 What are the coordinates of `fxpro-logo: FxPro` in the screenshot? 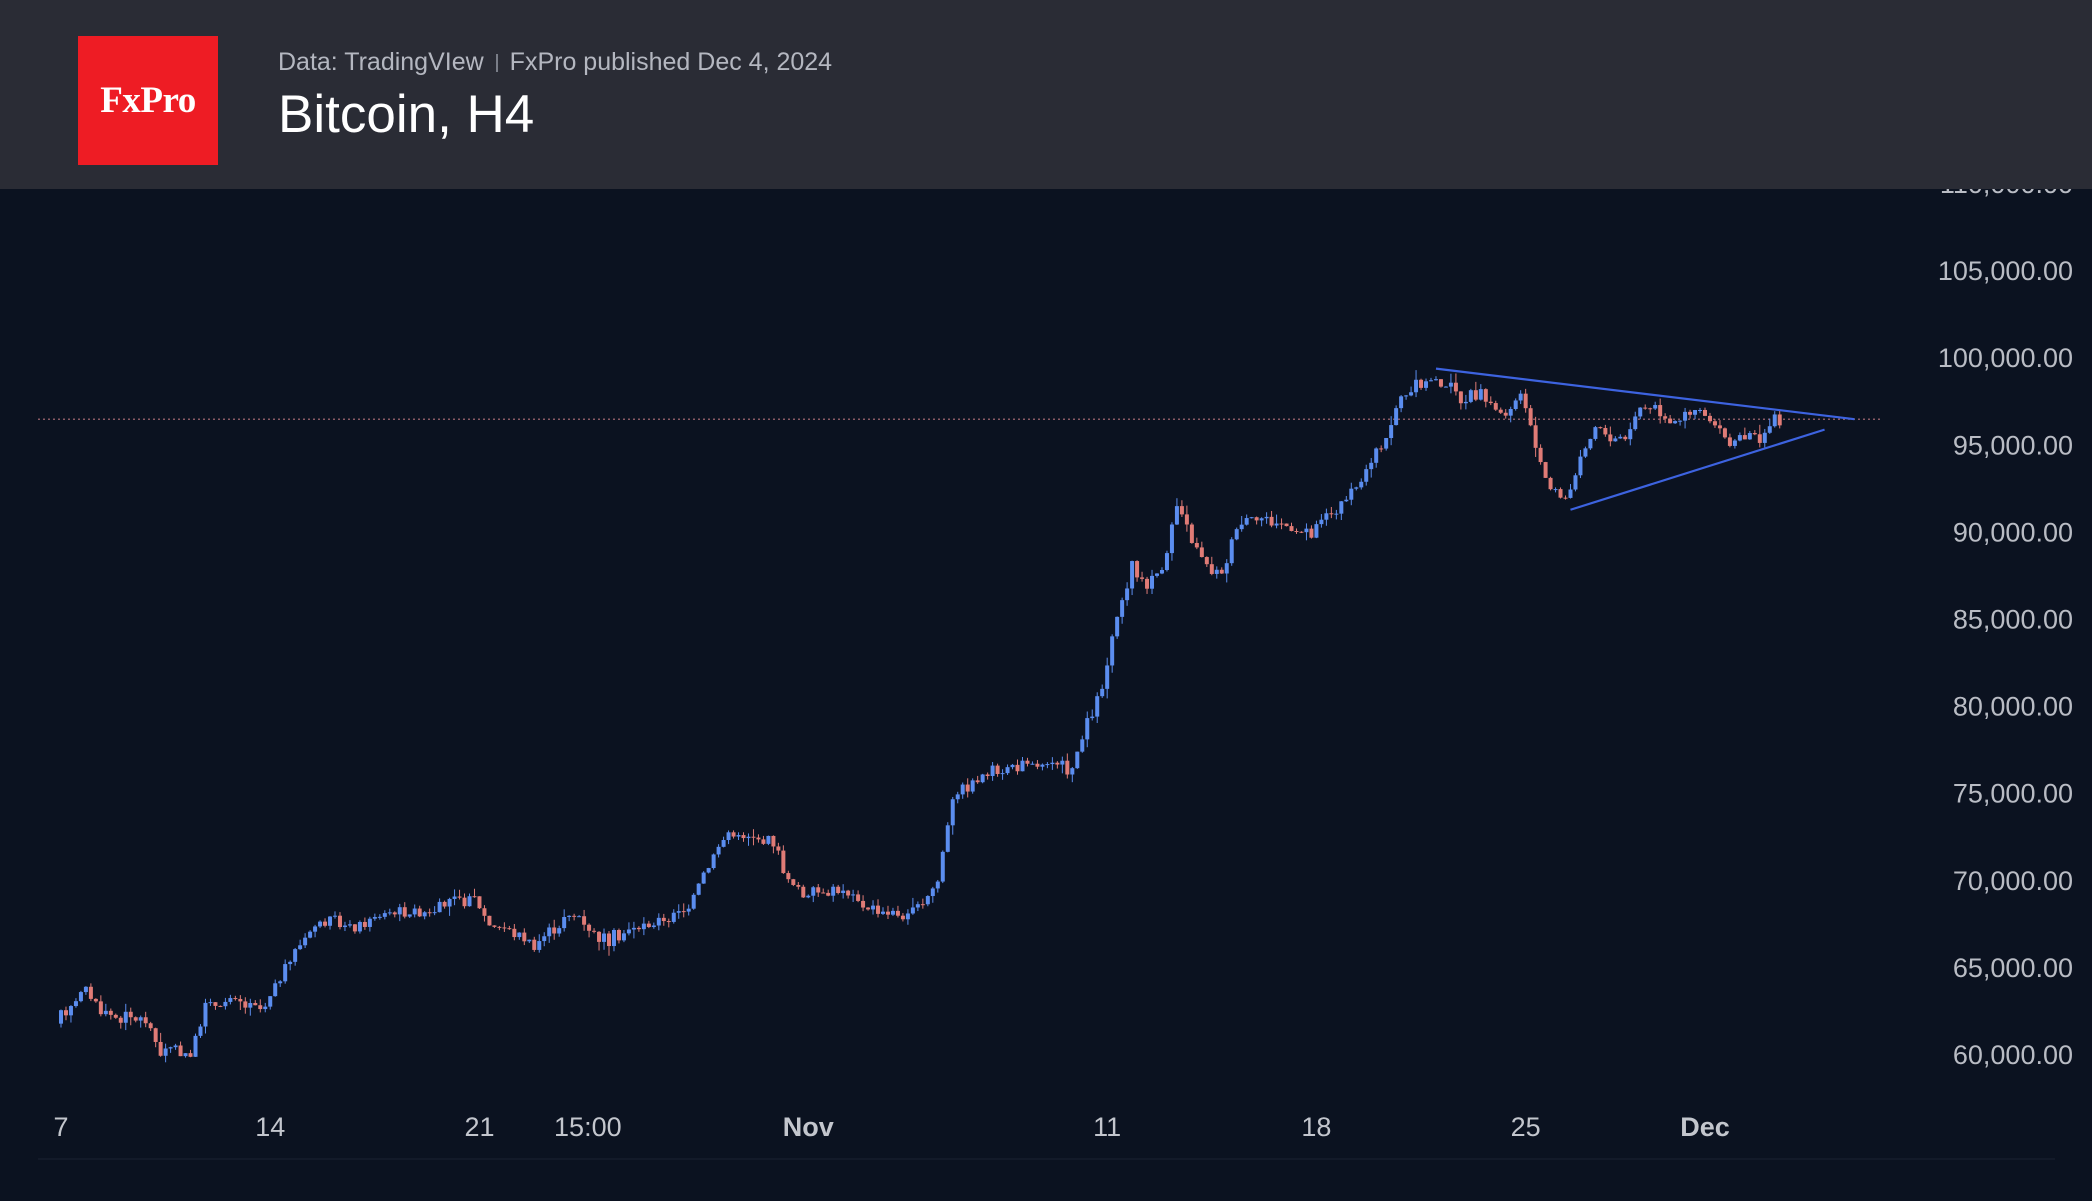 It's located at (148, 100).